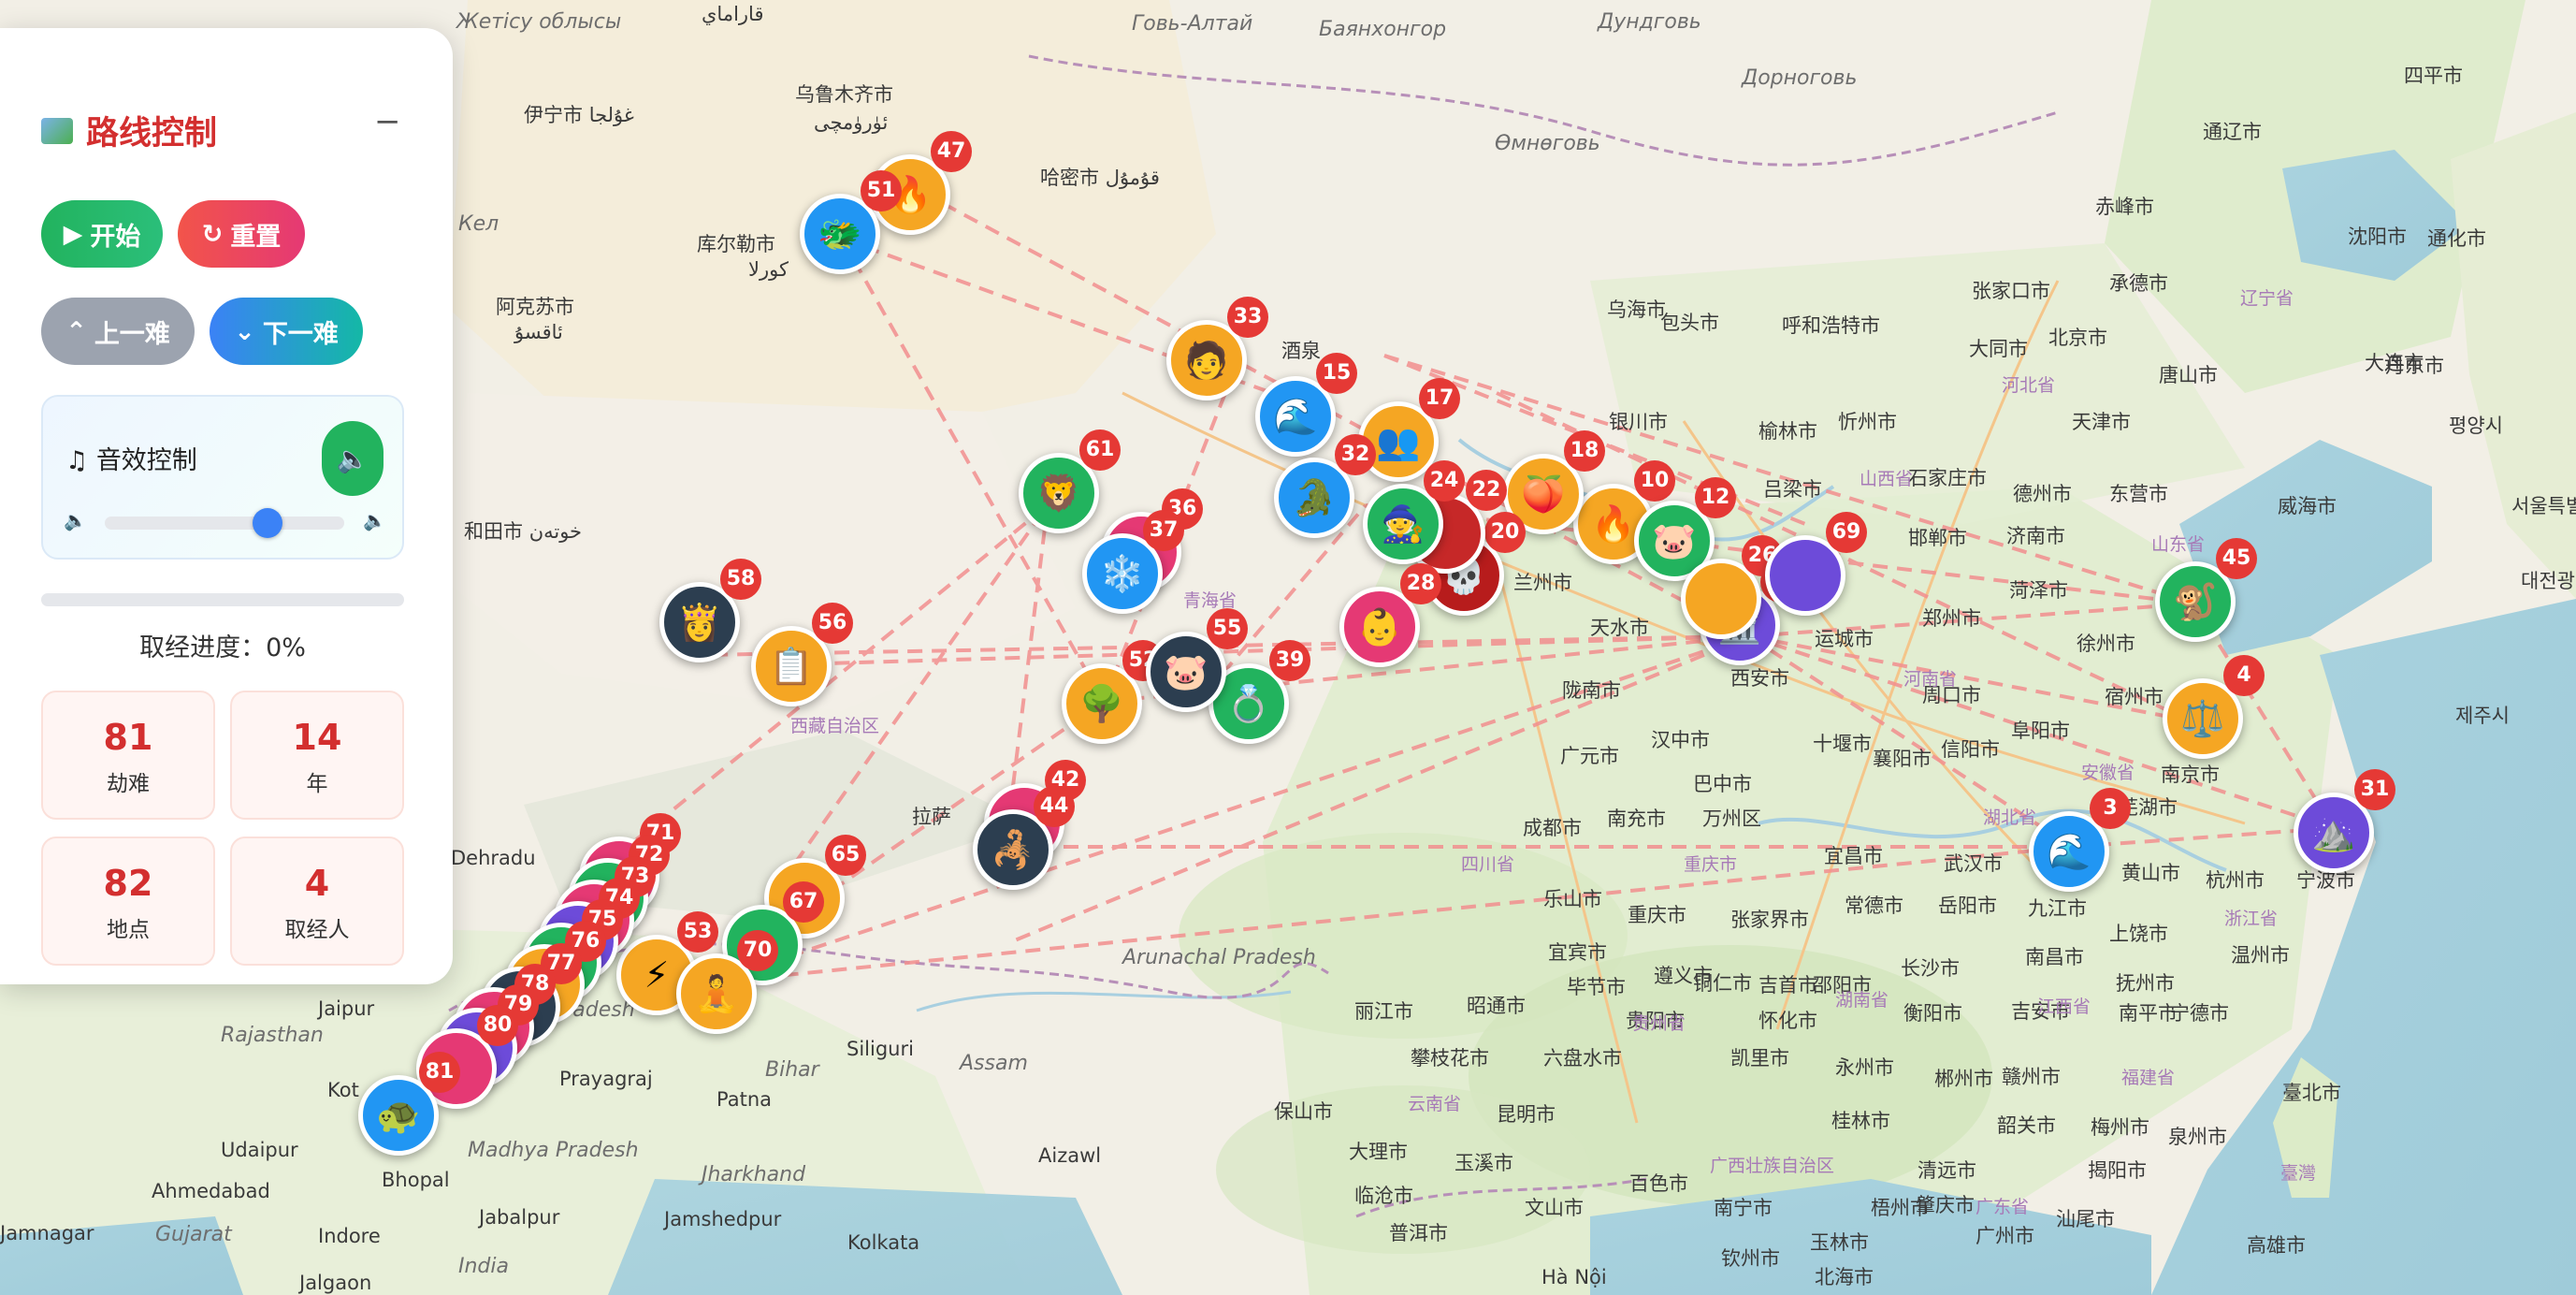  What do you see at coordinates (2344, 821) in the screenshot?
I see `route-marker: ⛰️ 31` at bounding box center [2344, 821].